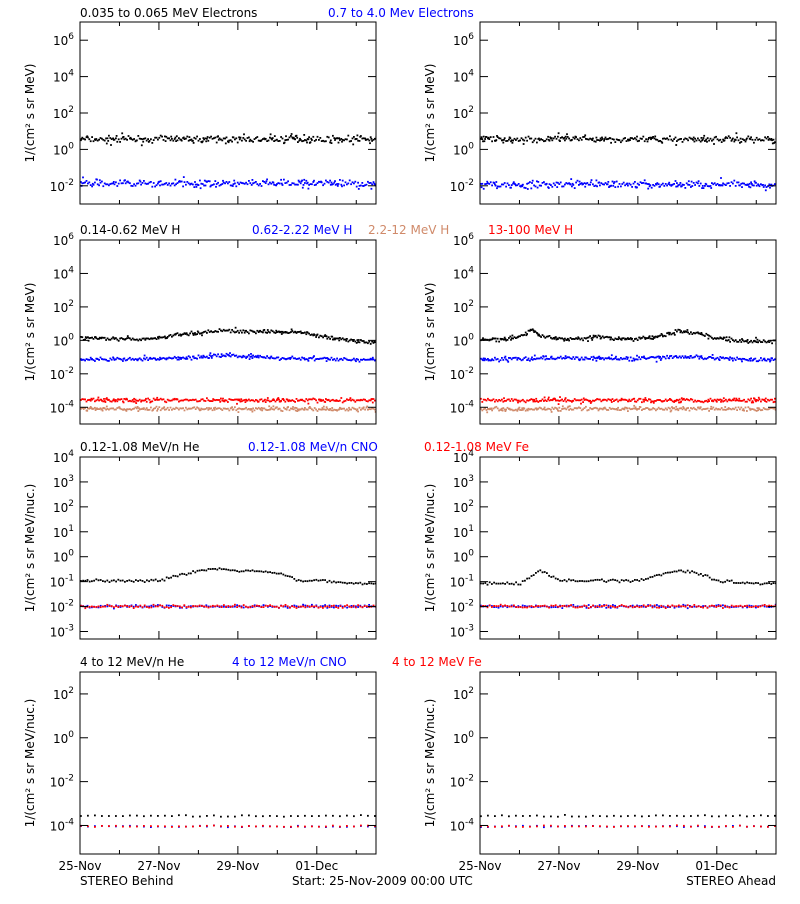  I want to click on series-0-7-to-4-0-mev-electrons, so click(628, 184).